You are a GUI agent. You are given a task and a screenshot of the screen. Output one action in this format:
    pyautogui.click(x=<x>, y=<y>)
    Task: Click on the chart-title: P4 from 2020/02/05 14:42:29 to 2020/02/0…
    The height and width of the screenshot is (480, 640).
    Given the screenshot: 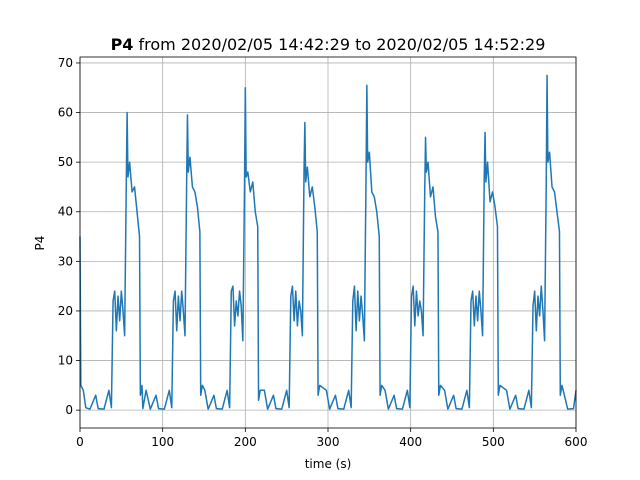 What is the action you would take?
    pyautogui.click(x=328, y=44)
    